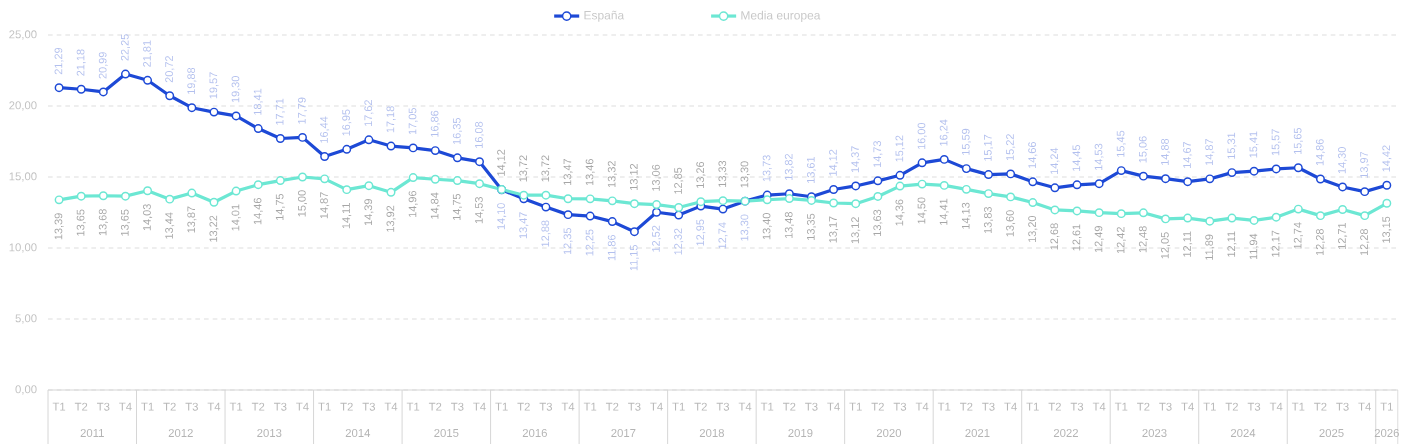  What do you see at coordinates (1077, 237) in the screenshot?
I see `data-label: 12,61` at bounding box center [1077, 237].